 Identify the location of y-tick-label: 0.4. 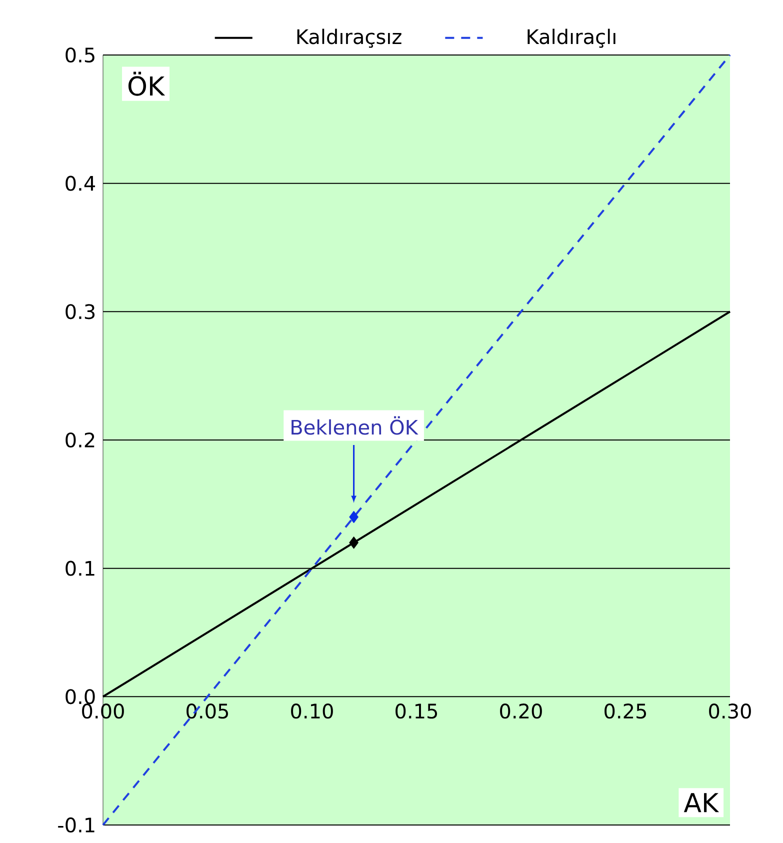
(81, 183).